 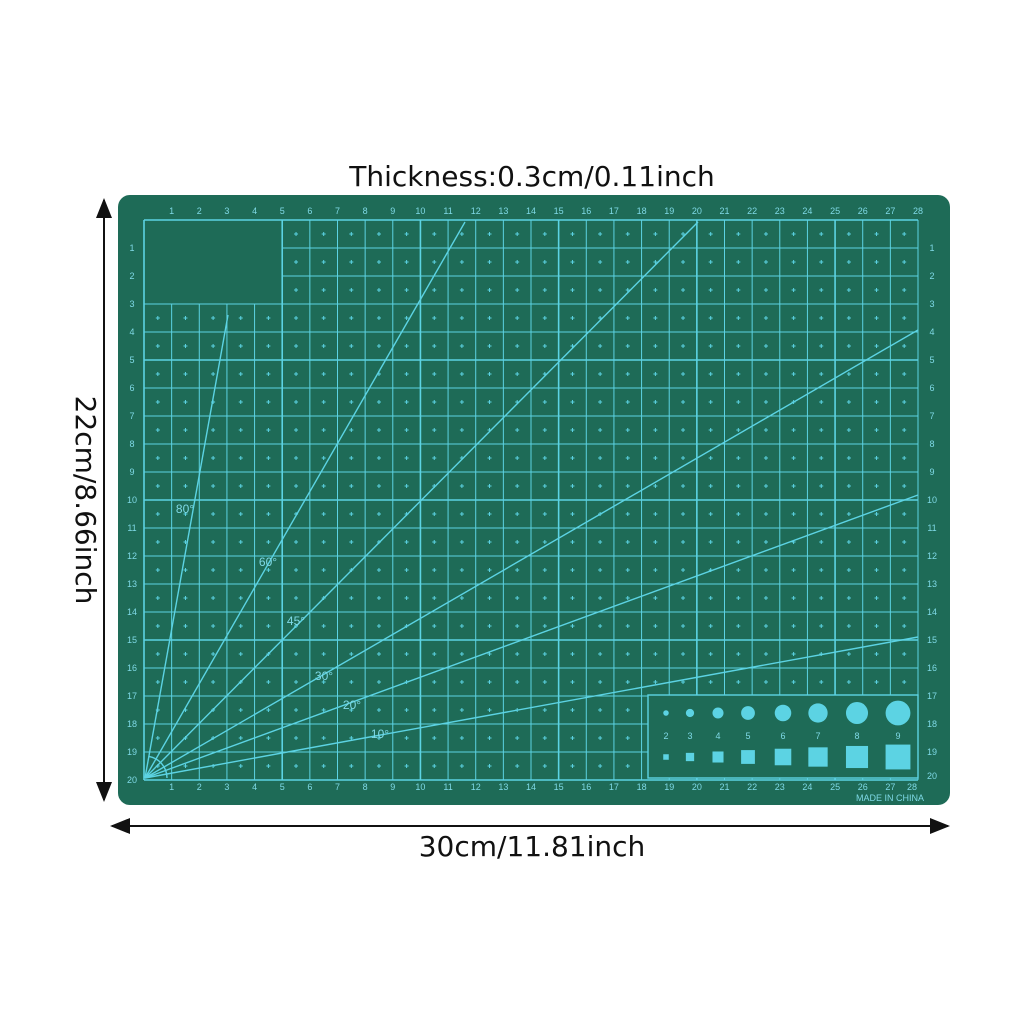 What do you see at coordinates (185, 509) in the screenshot?
I see `angle-label-80: 80°` at bounding box center [185, 509].